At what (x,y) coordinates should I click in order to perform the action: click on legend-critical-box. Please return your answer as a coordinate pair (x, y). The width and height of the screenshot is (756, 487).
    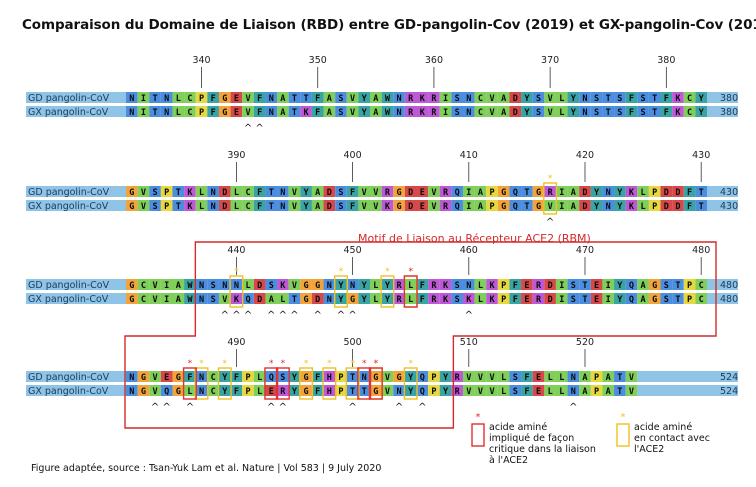
    Looking at the image, I should click on (478, 435).